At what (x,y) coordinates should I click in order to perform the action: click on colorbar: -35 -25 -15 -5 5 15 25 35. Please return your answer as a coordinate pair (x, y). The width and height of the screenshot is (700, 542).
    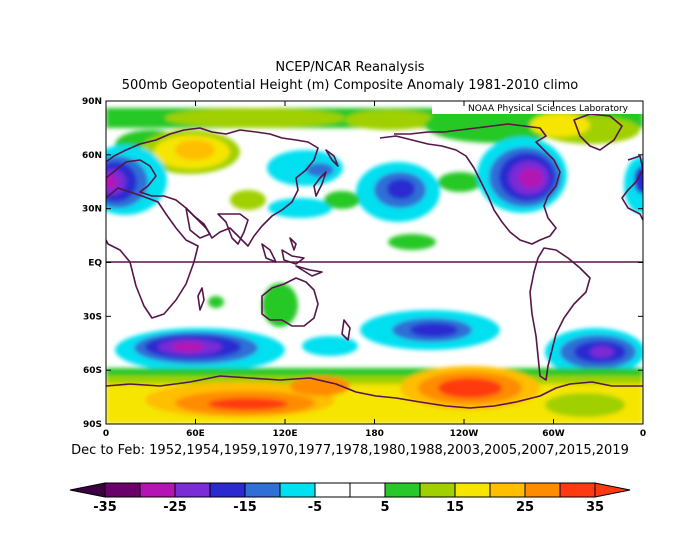
    Looking at the image, I should click on (350, 498).